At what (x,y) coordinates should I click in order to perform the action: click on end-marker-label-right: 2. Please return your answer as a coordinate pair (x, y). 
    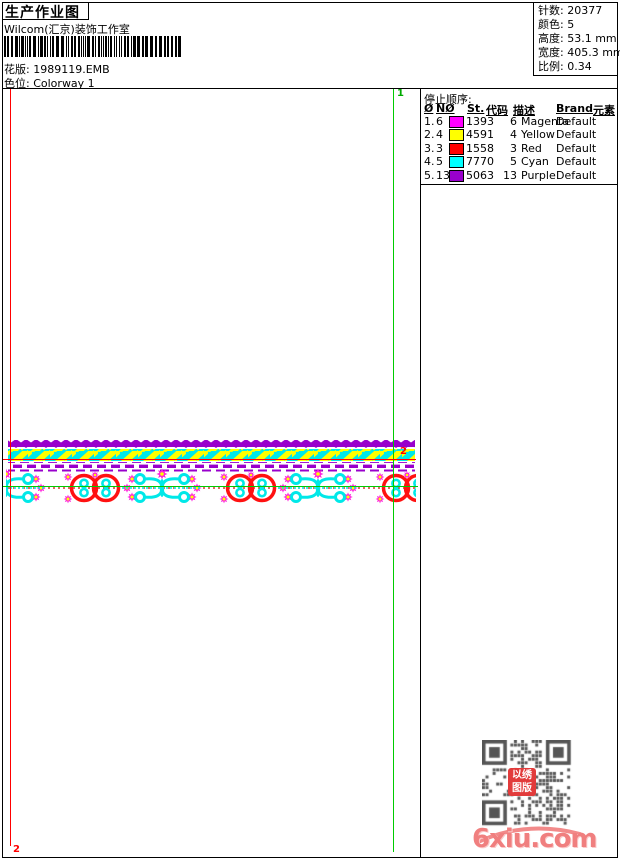
    Looking at the image, I should click on (403, 451).